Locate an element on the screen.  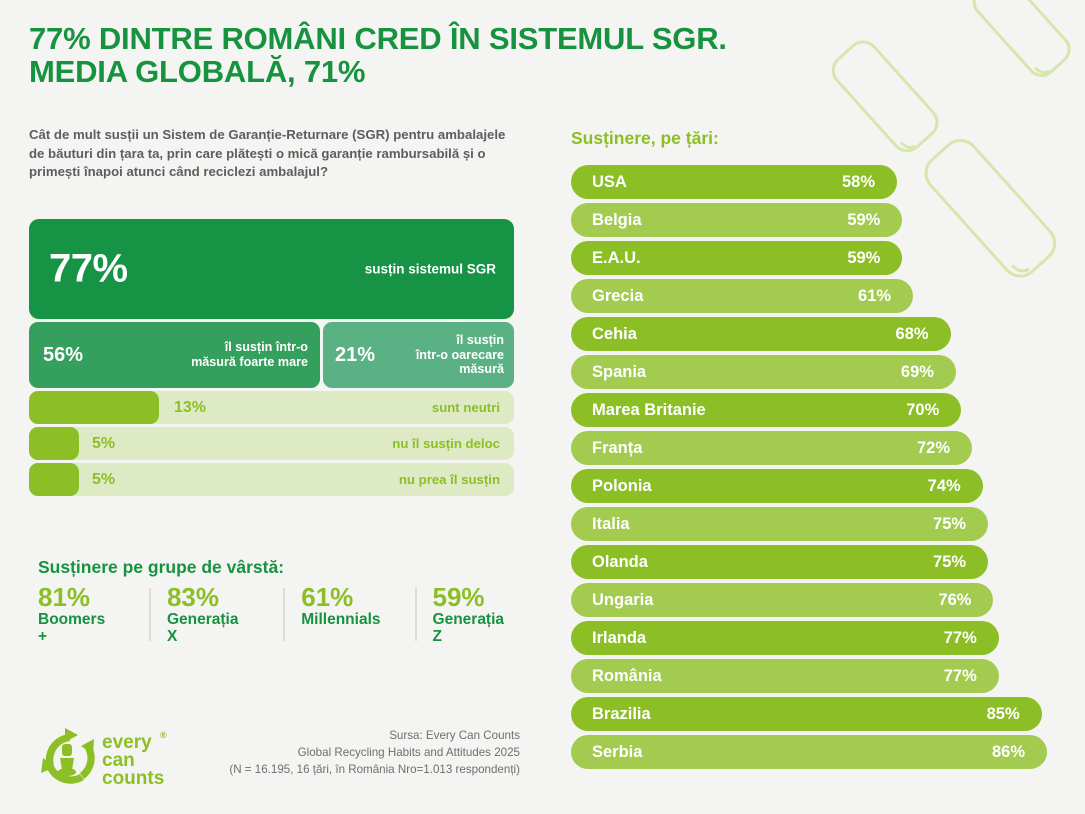
age-group-genz-label: Generația Z is located at coordinates (468, 628).